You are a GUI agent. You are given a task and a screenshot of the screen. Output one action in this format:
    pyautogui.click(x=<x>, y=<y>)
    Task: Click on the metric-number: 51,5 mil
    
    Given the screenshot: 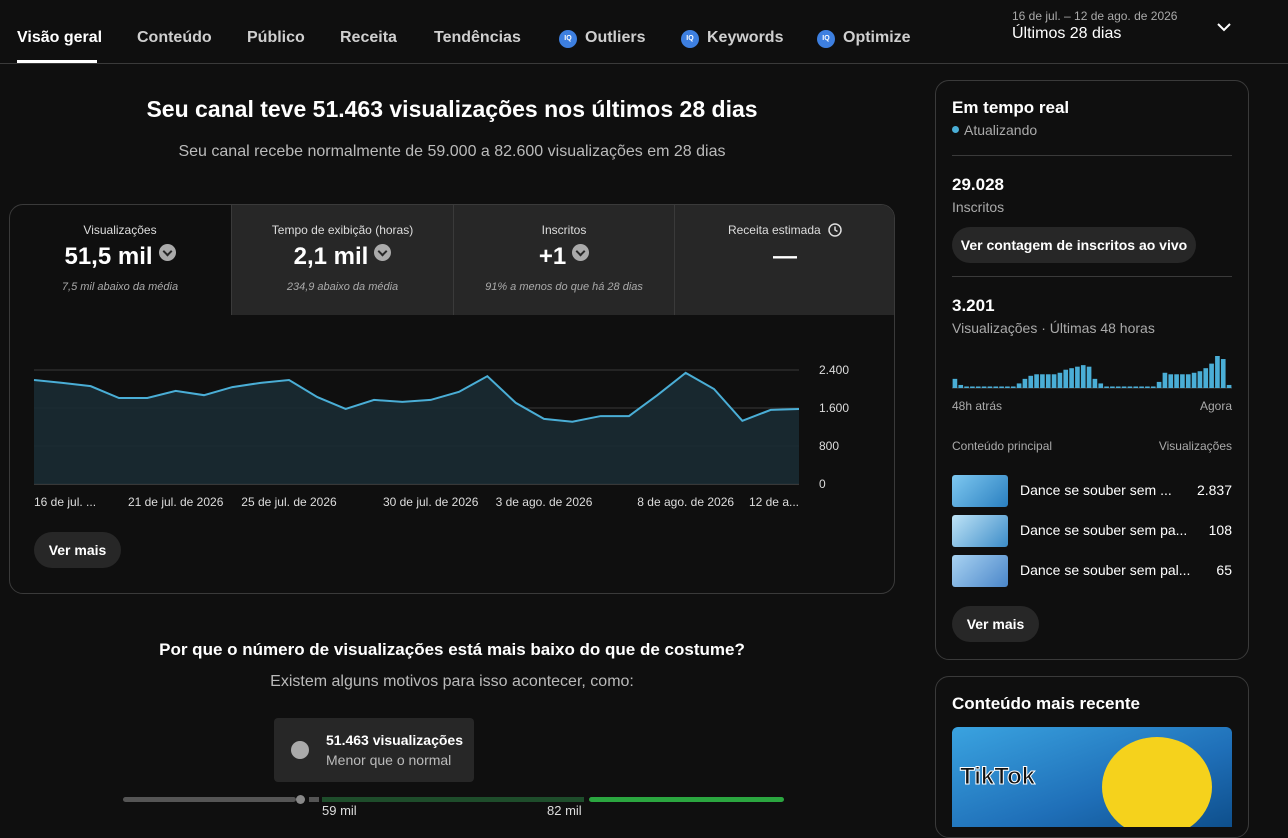 What is the action you would take?
    pyautogui.click(x=108, y=256)
    